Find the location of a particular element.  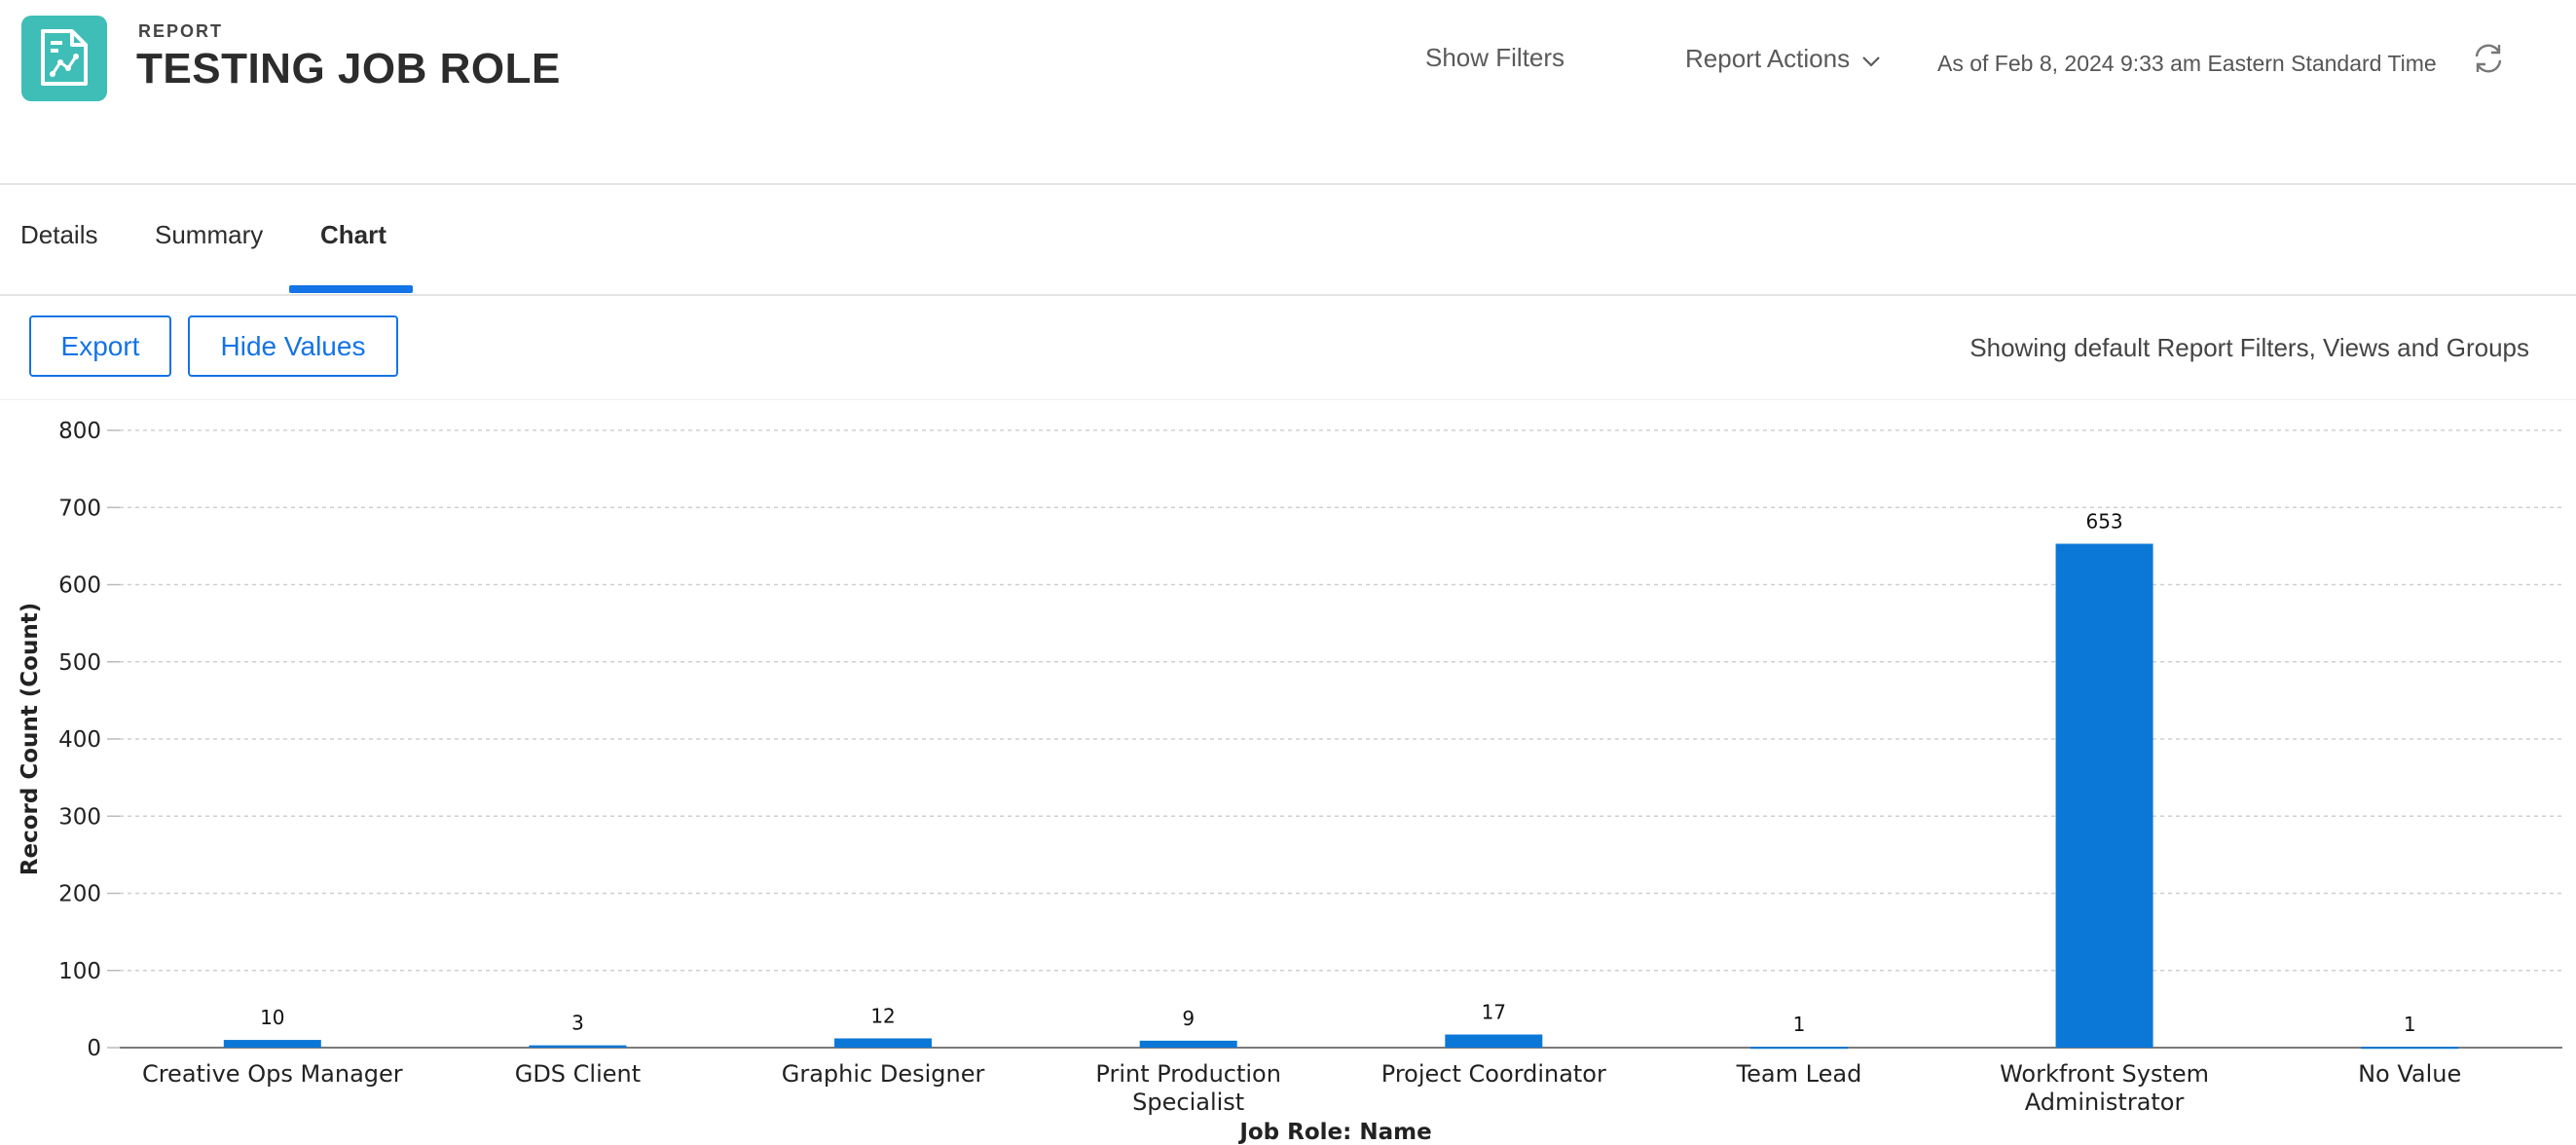

page-eyebrow: REPORT is located at coordinates (181, 31).